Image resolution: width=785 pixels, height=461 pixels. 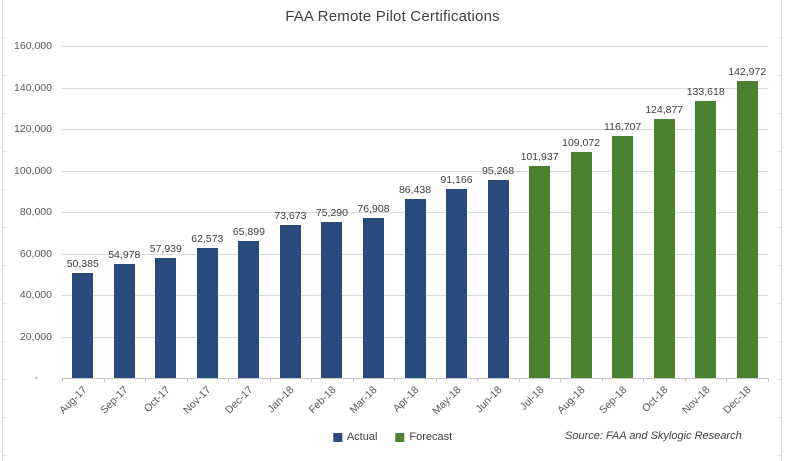 I want to click on bar-value-label: 86,438, so click(x=415, y=189).